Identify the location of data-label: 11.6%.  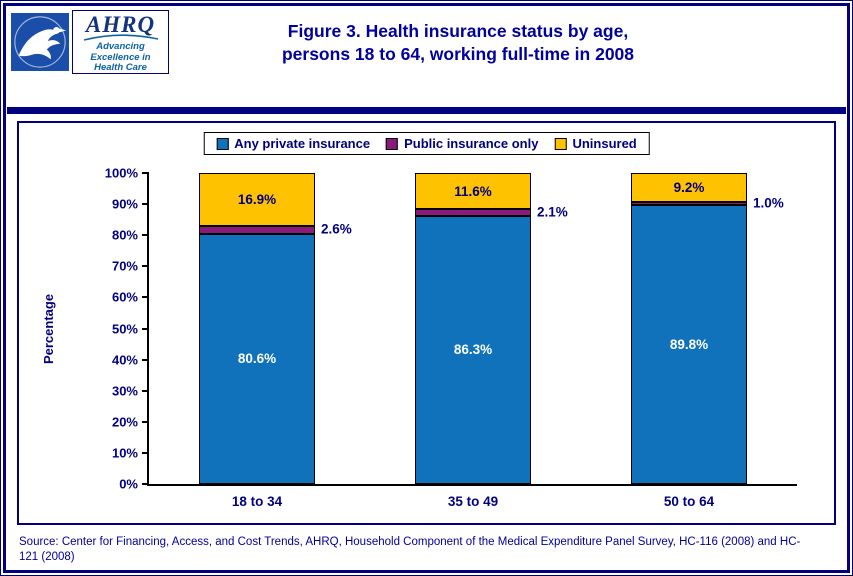
(473, 191).